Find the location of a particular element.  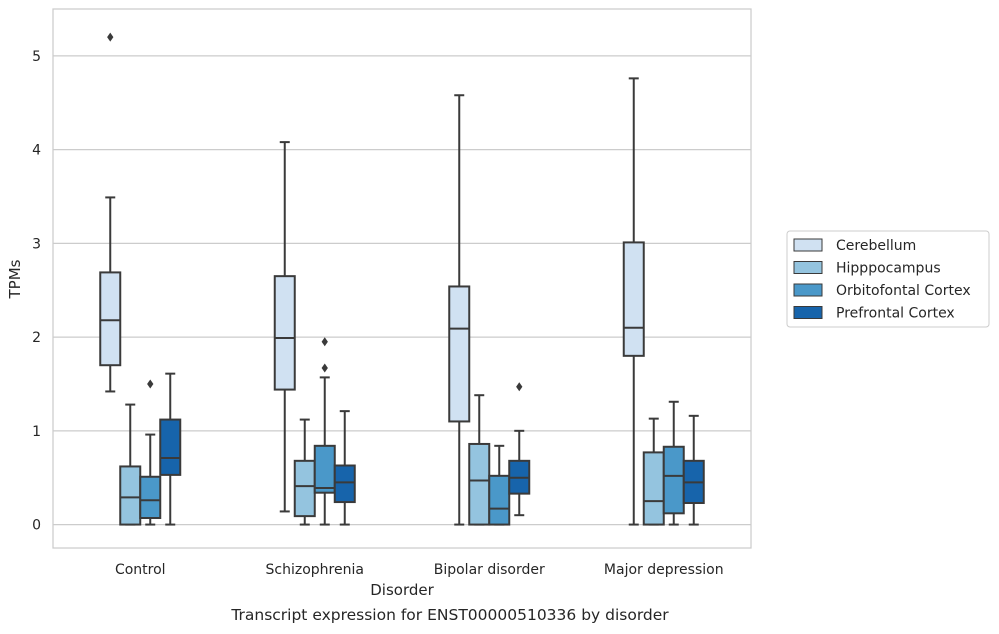

y-axis-label: TPMs is located at coordinates (15, 279).